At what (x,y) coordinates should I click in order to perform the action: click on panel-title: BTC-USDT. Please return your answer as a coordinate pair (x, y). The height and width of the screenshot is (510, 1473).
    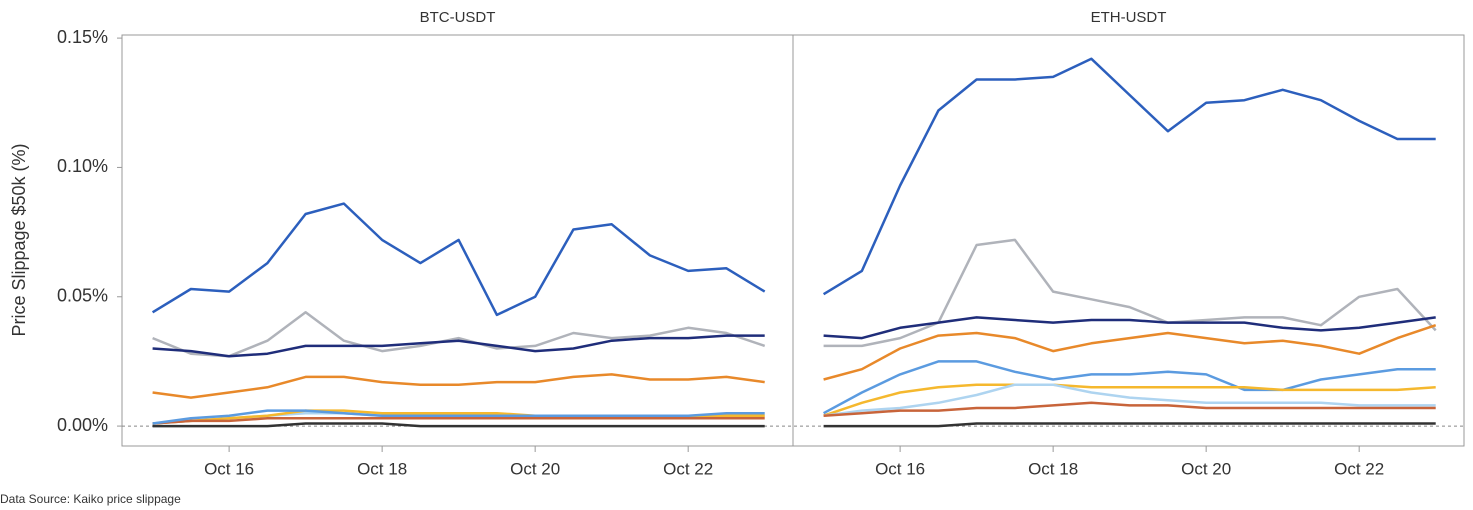
    Looking at the image, I should click on (458, 17).